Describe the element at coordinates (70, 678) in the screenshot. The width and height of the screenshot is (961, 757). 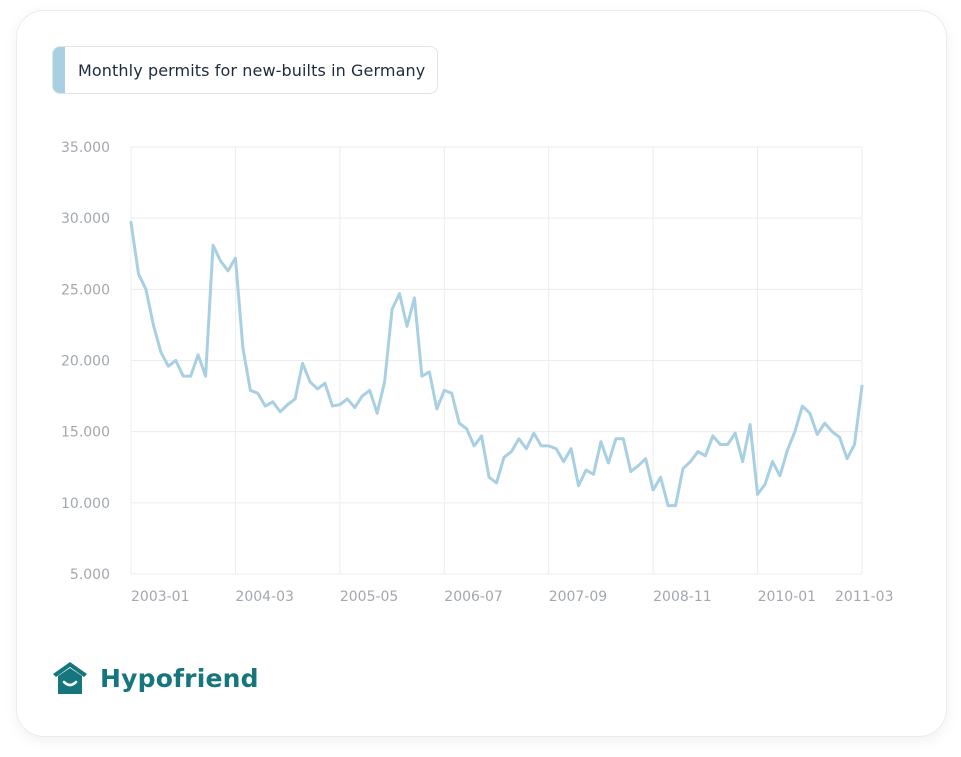
I see `house-smile-icon` at that location.